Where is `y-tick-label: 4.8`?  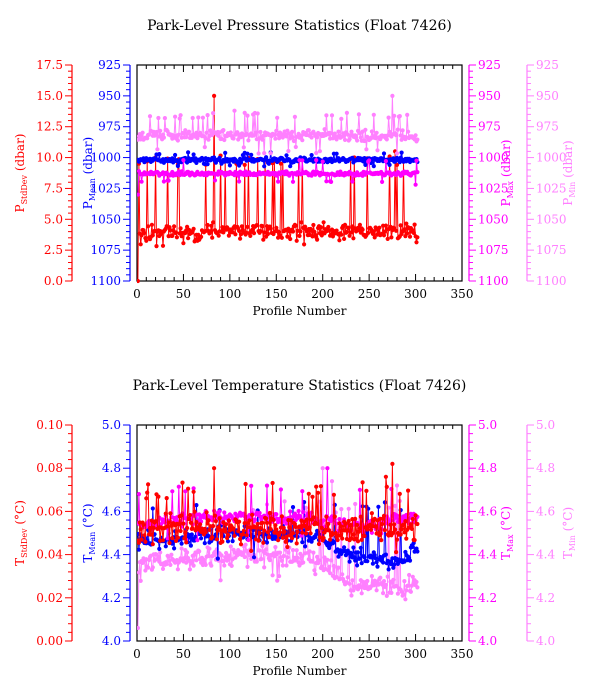 y-tick-label: 4.8 is located at coordinates (545, 468).